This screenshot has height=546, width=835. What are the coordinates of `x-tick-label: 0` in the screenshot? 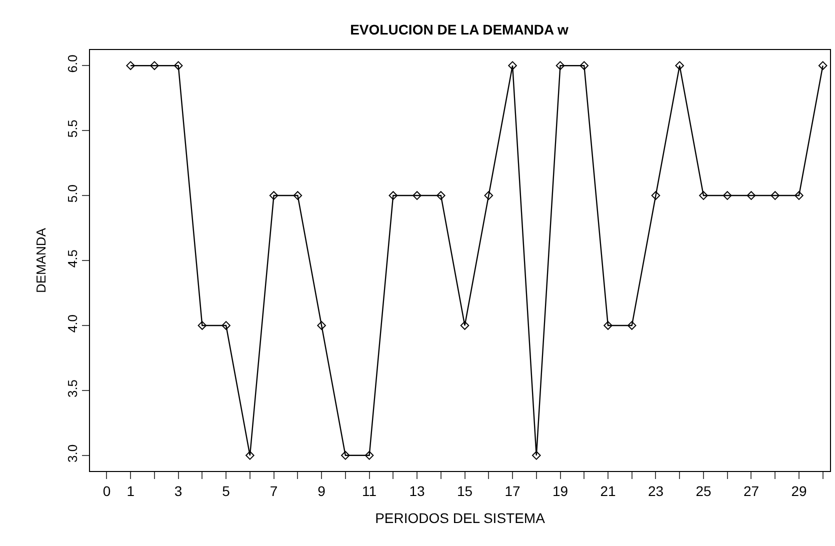 It's located at (106, 490).